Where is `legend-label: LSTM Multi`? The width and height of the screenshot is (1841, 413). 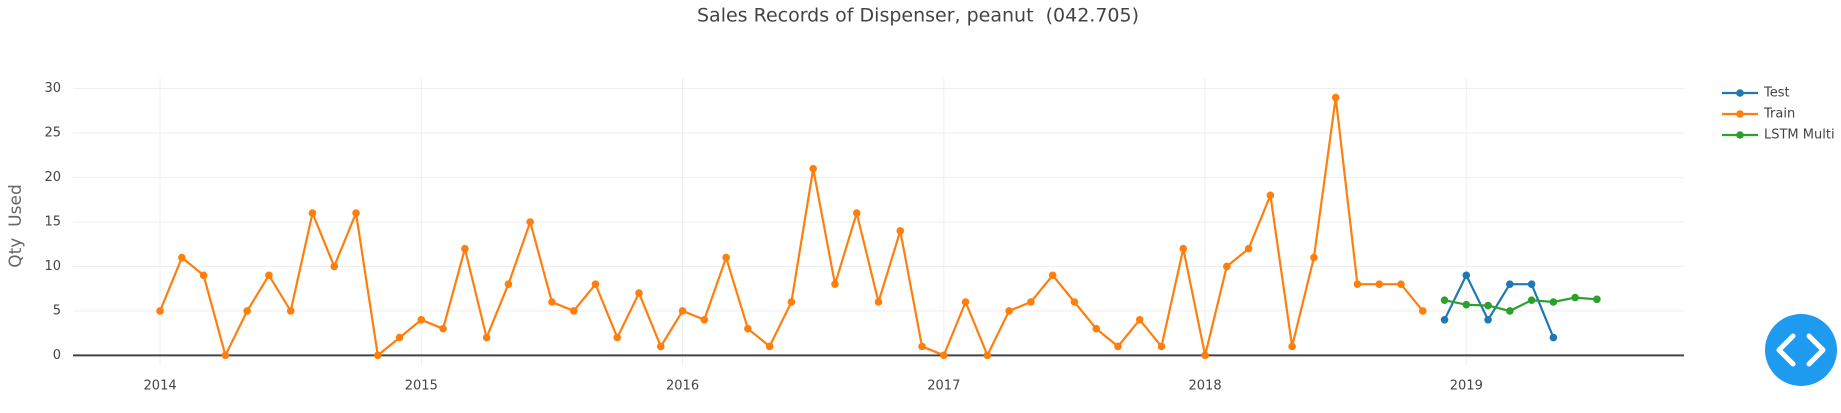 legend-label: LSTM Multi is located at coordinates (1799, 135).